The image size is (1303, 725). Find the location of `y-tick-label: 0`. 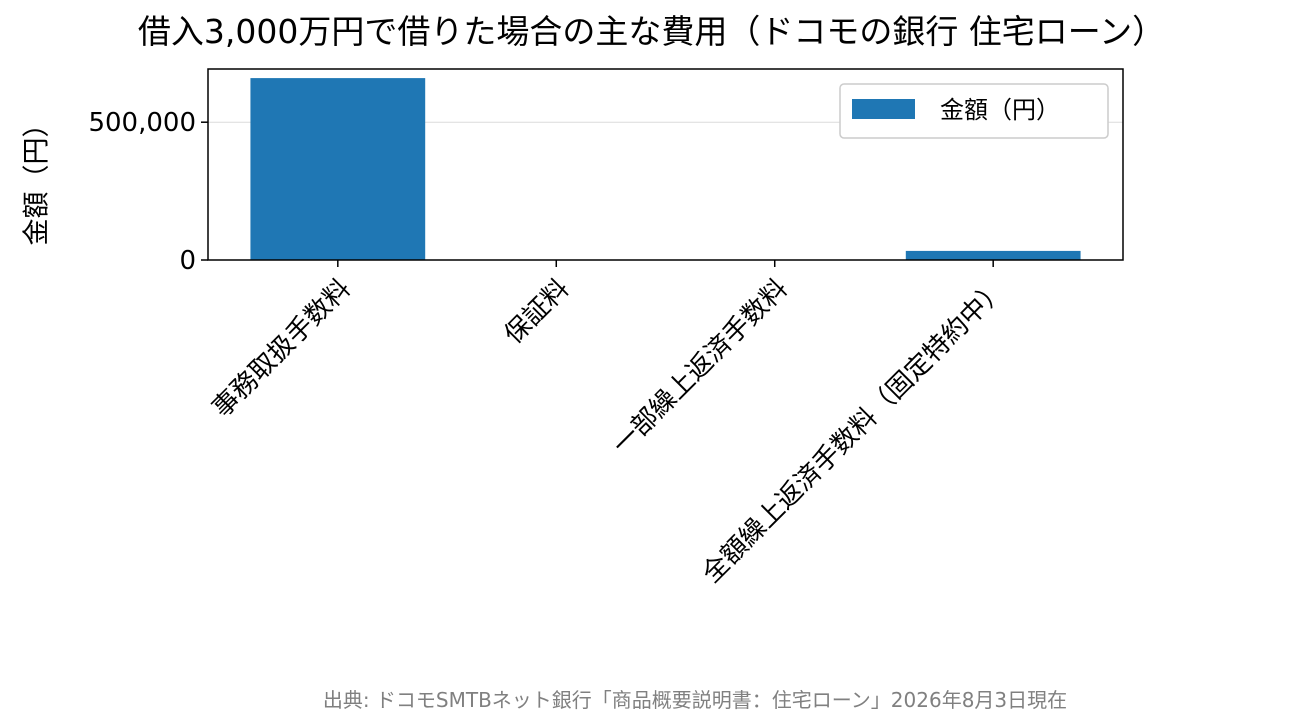

y-tick-label: 0 is located at coordinates (187, 261).